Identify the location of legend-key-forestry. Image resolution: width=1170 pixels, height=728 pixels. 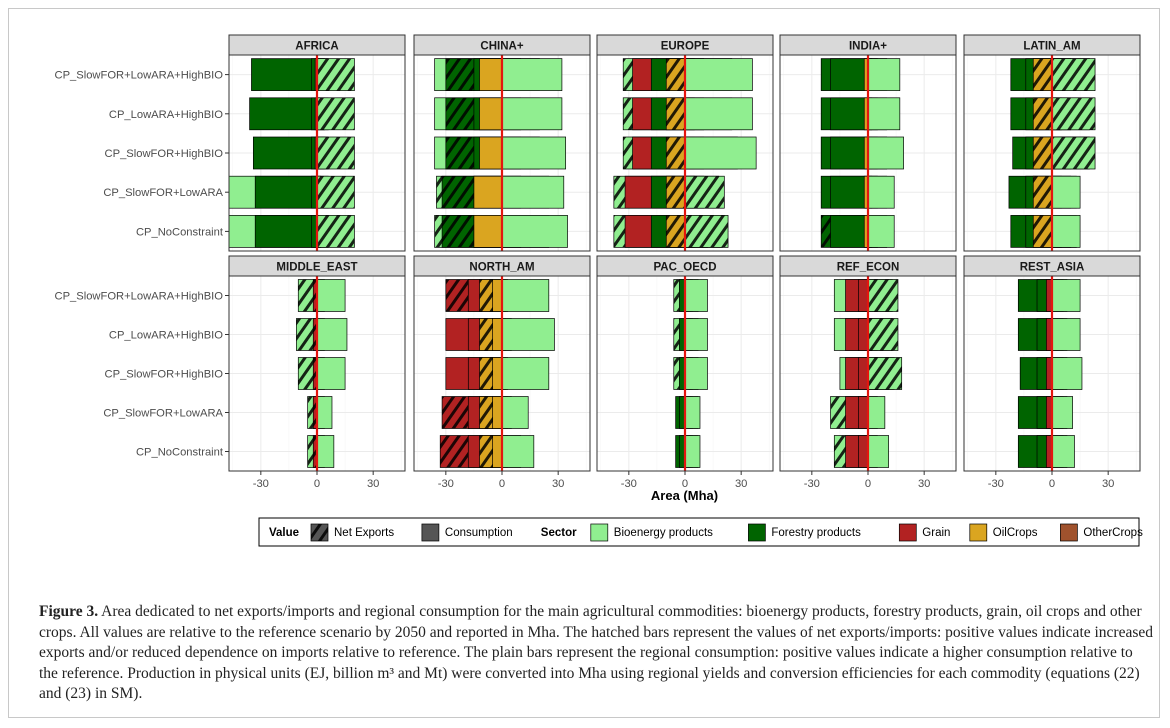
(757, 532).